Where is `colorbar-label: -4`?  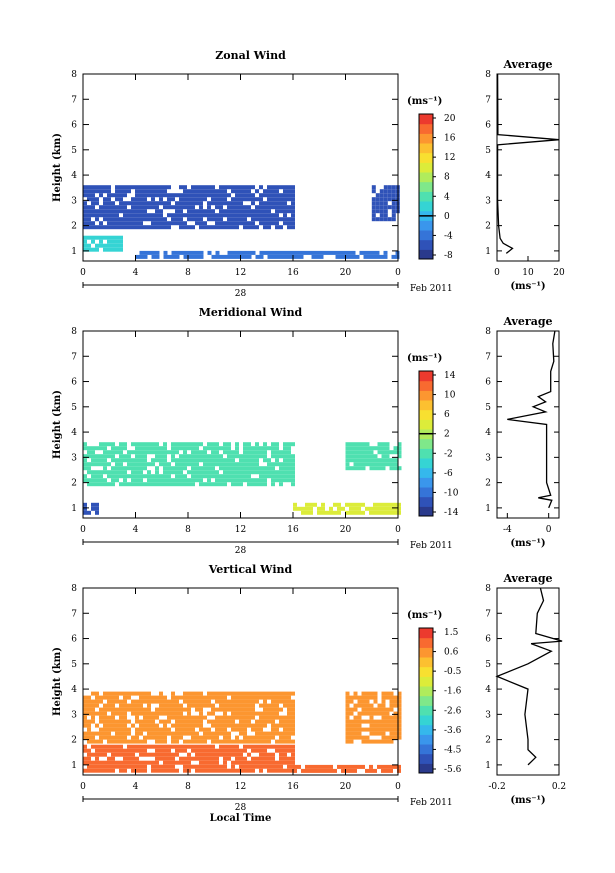
colorbar-label: -4 is located at coordinates (448, 236).